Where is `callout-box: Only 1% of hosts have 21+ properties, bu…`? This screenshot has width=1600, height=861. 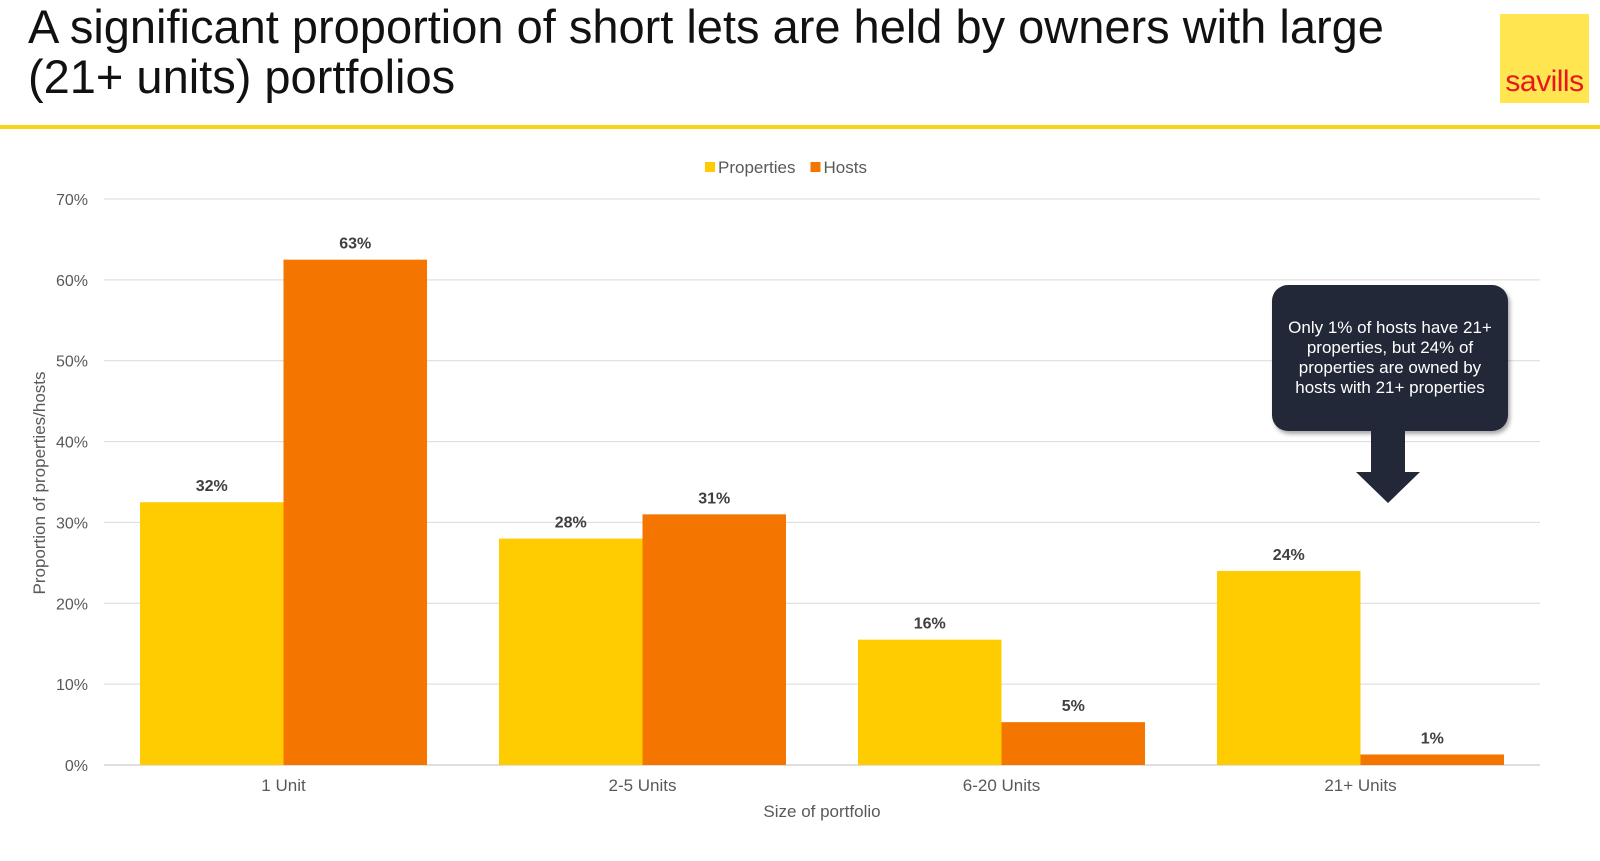 callout-box: Only 1% of hosts have 21+ properties, bu… is located at coordinates (1390, 358).